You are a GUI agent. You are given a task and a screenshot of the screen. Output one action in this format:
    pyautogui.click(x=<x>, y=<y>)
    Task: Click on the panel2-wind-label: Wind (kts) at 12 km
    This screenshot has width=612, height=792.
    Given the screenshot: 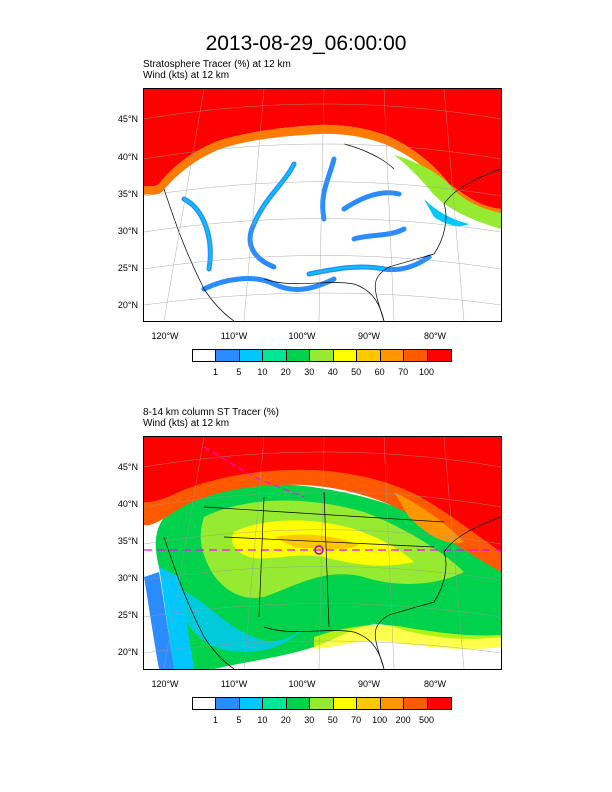 What is the action you would take?
    pyautogui.click(x=186, y=423)
    